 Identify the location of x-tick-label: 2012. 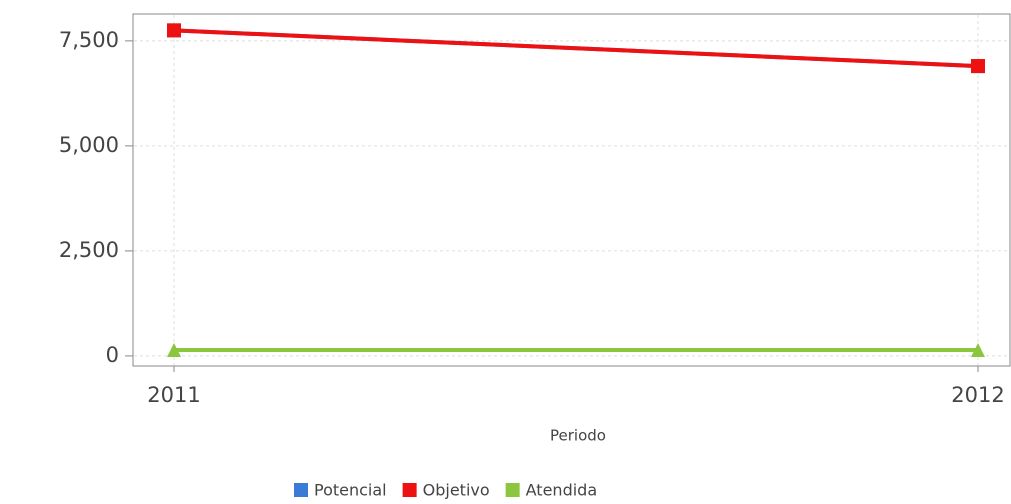
(977, 395).